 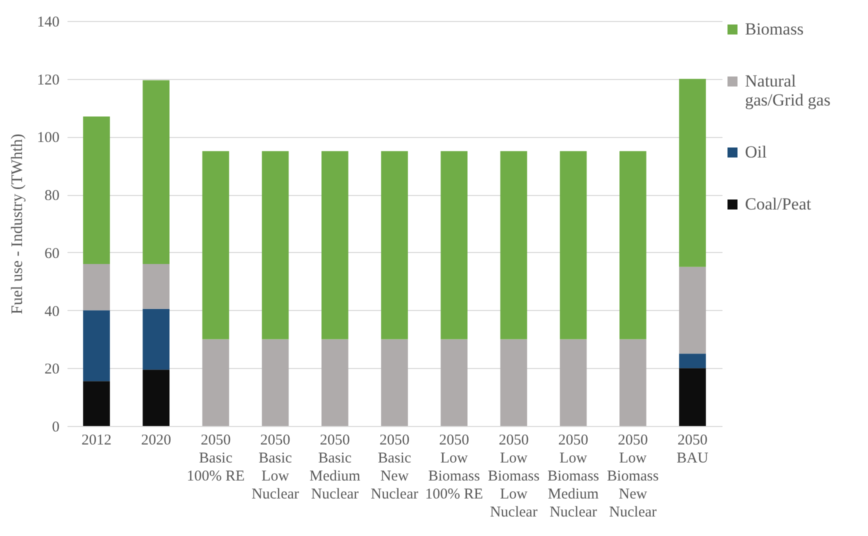 I want to click on y-tick-label: 0, so click(x=56, y=428).